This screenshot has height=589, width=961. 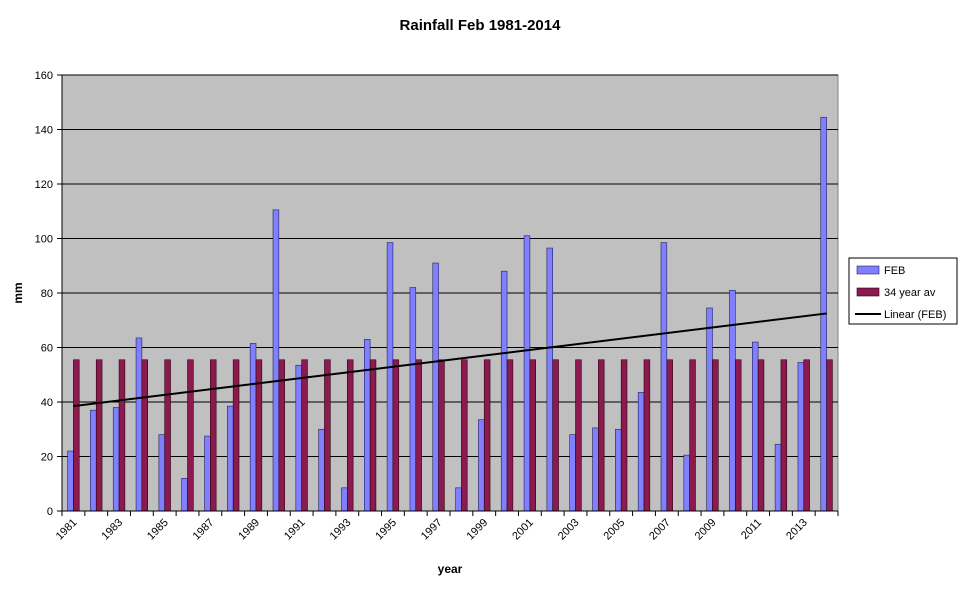 What do you see at coordinates (47, 294) in the screenshot?
I see `y-tick-label: 80` at bounding box center [47, 294].